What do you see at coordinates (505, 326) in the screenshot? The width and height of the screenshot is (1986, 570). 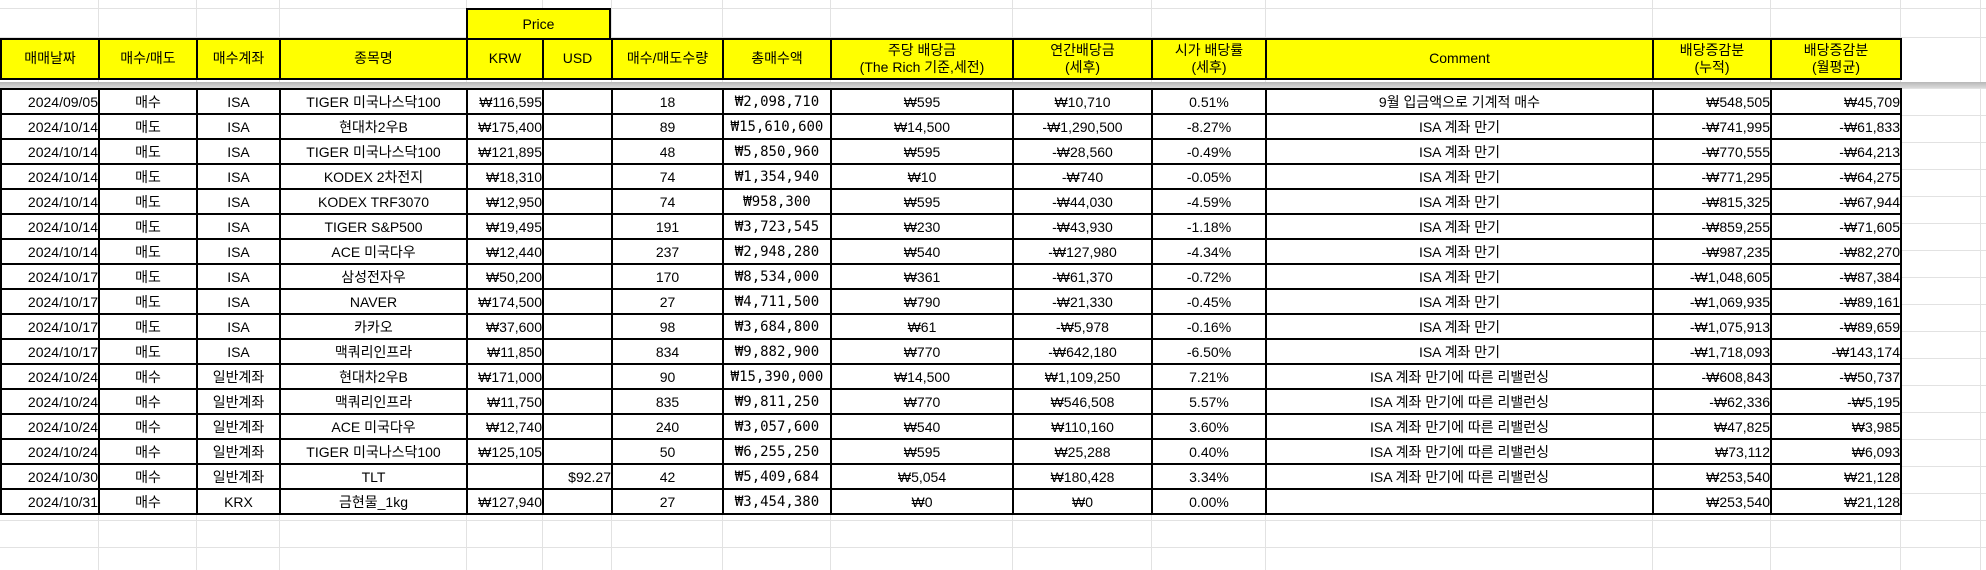 I see `cell-krw: ₩37,600` at bounding box center [505, 326].